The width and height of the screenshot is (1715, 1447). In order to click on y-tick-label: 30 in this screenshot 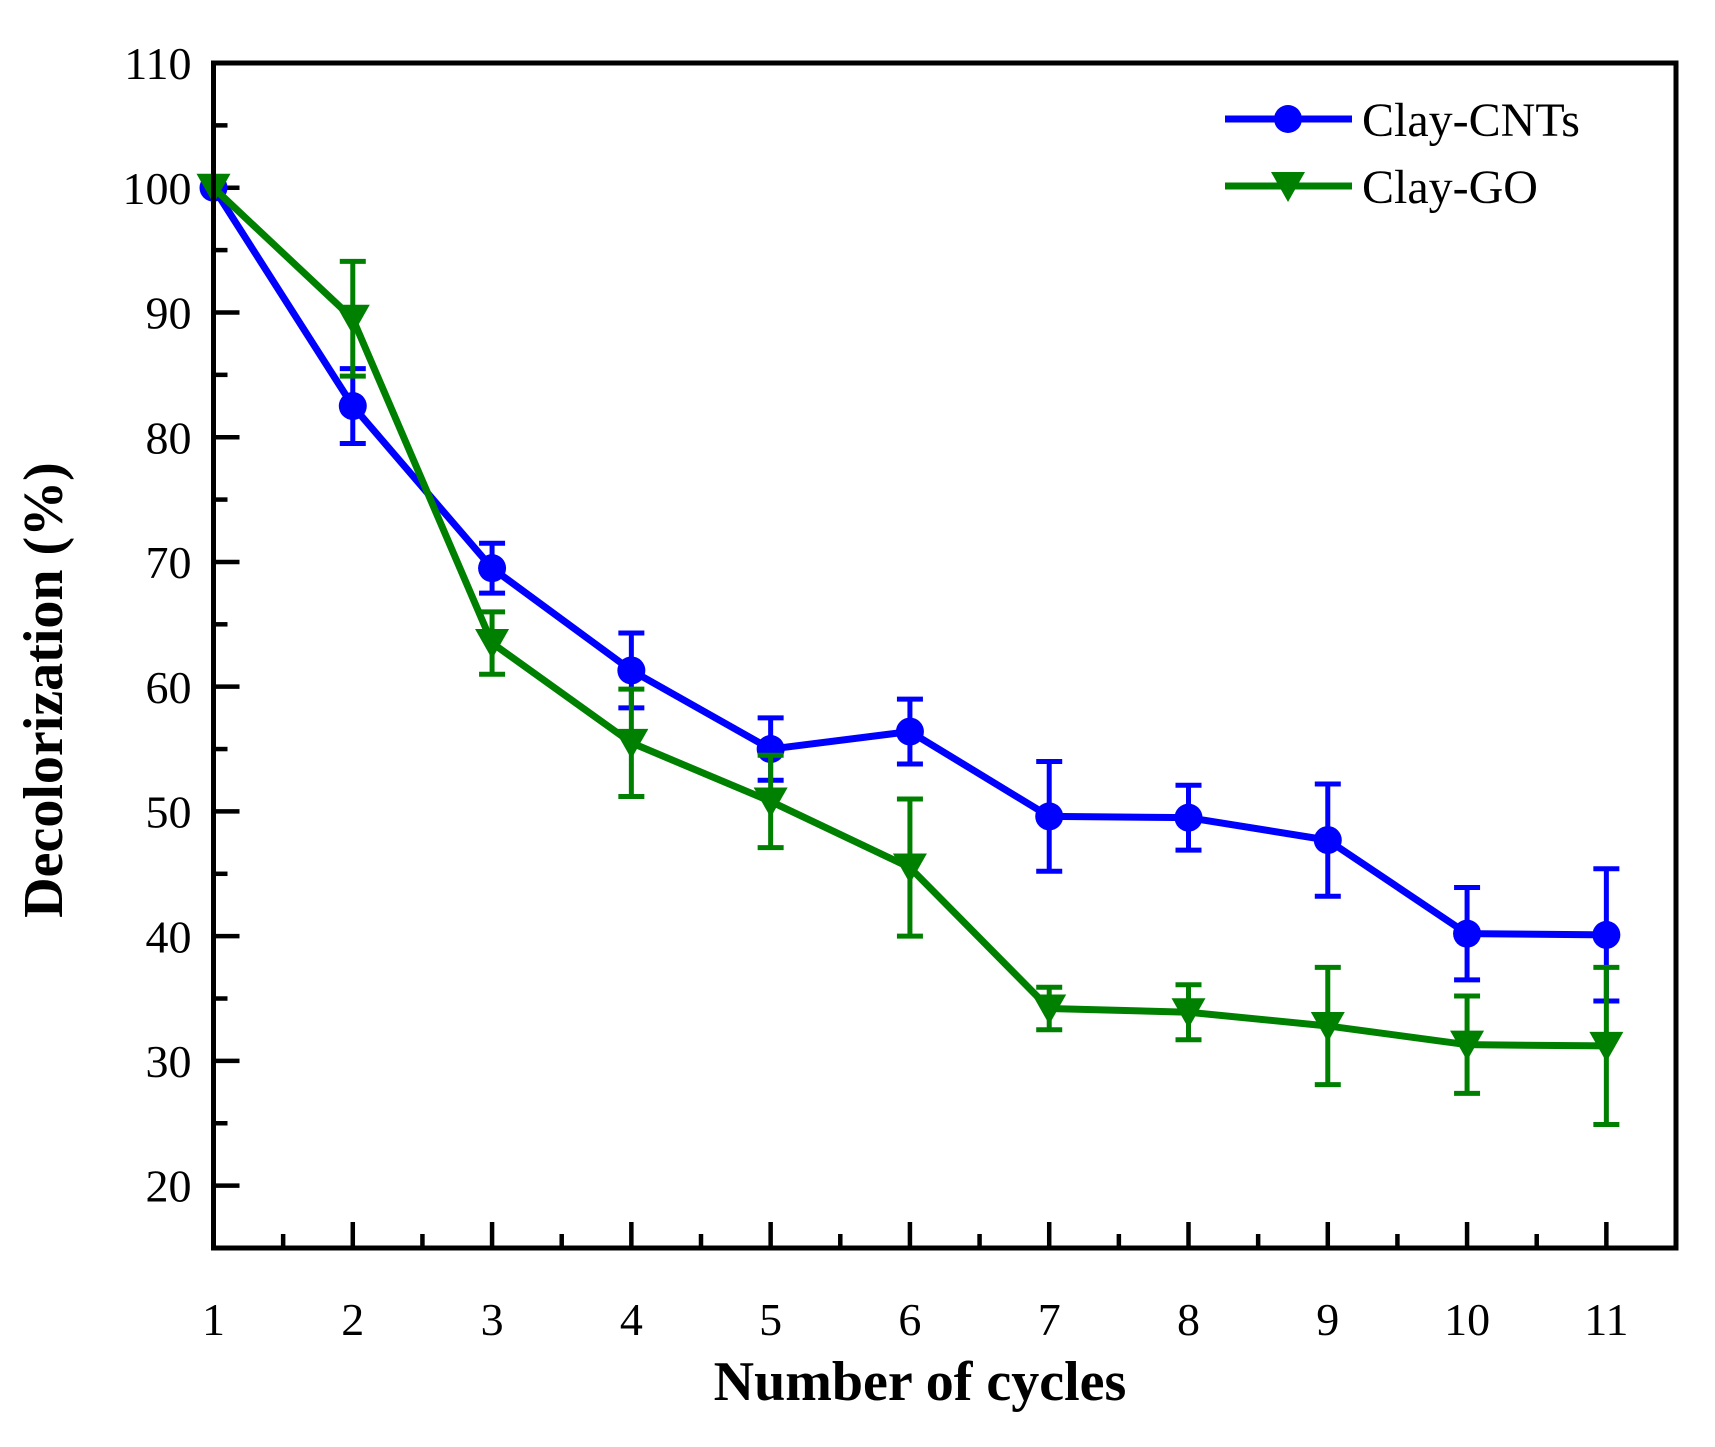, I will do `click(169, 1061)`.